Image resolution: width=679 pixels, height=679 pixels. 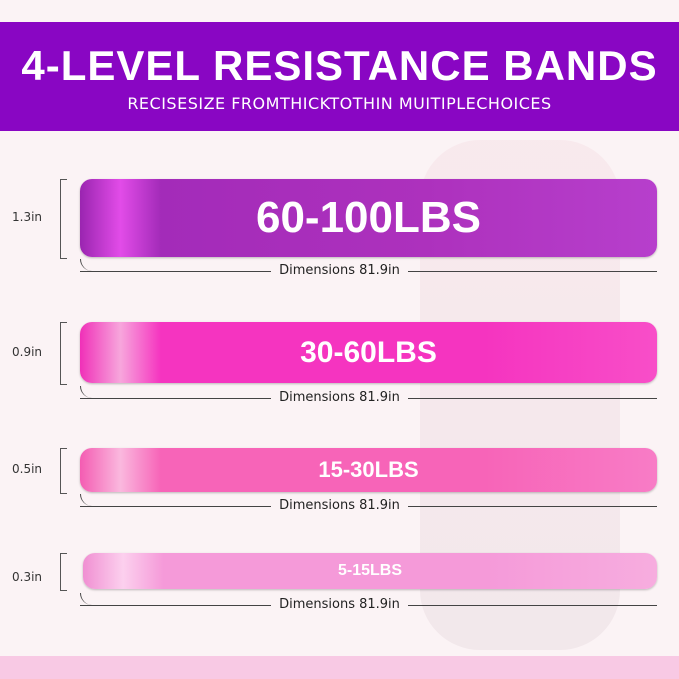 What do you see at coordinates (27, 352) in the screenshot?
I see `thickness-label: 0.9in` at bounding box center [27, 352].